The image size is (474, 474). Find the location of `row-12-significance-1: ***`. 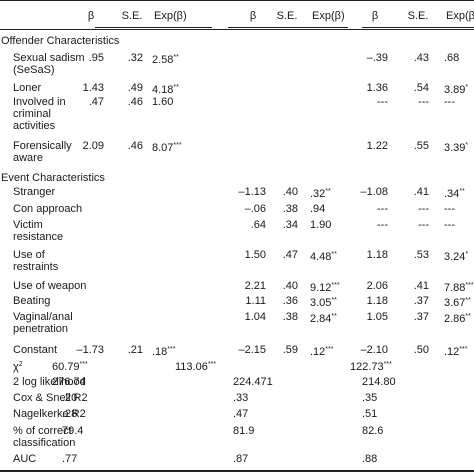

row-12-significance-1: *** is located at coordinates (171, 349).